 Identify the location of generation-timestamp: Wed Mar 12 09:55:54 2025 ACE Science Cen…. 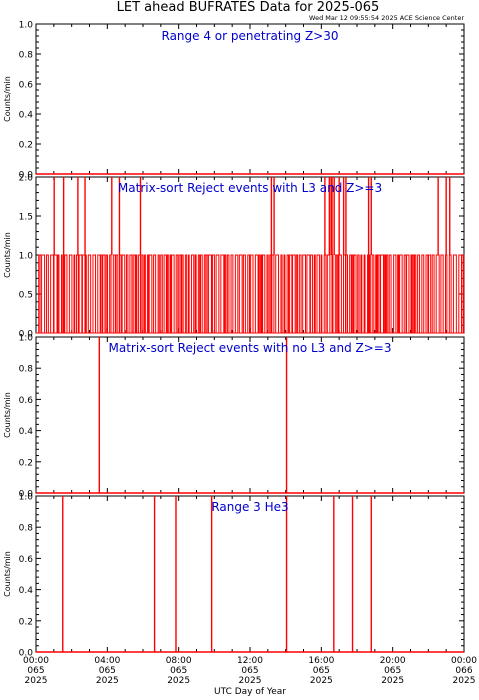
(386, 18).